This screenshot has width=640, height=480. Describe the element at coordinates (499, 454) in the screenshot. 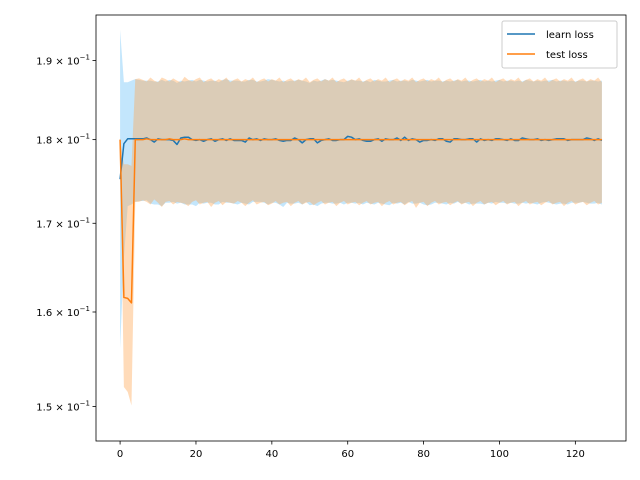

I see `x-tick-label: 100` at that location.